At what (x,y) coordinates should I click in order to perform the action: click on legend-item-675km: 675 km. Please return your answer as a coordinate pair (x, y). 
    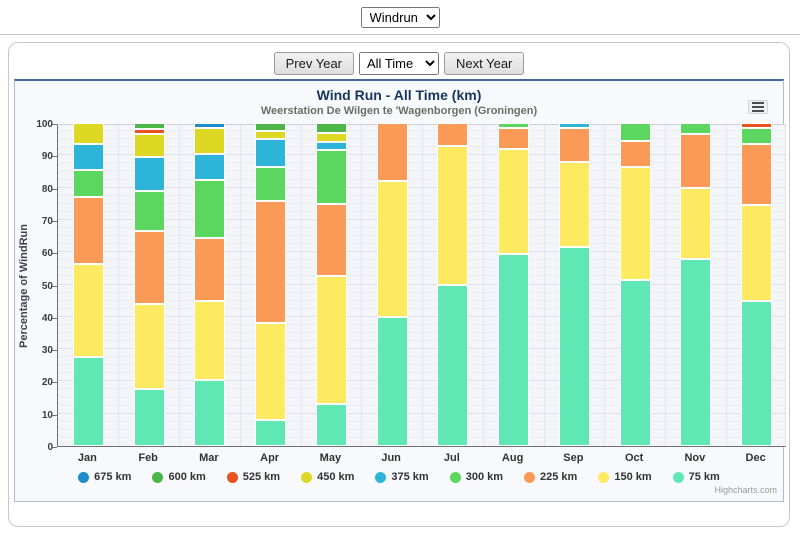
    Looking at the image, I should click on (104, 477).